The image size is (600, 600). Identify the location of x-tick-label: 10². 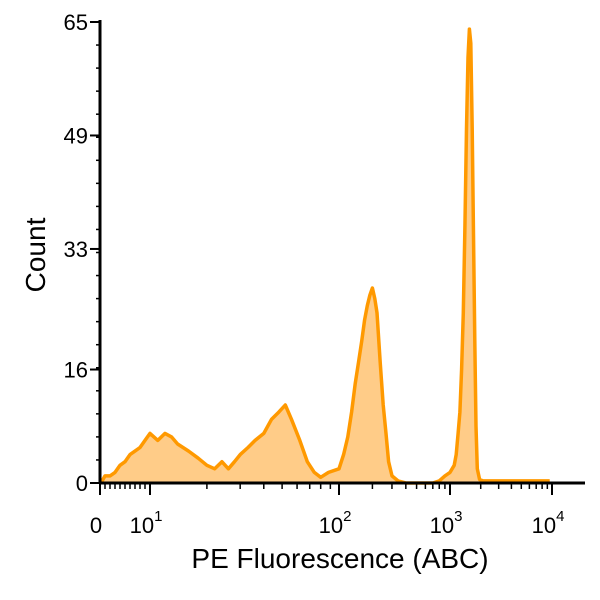
(335, 523).